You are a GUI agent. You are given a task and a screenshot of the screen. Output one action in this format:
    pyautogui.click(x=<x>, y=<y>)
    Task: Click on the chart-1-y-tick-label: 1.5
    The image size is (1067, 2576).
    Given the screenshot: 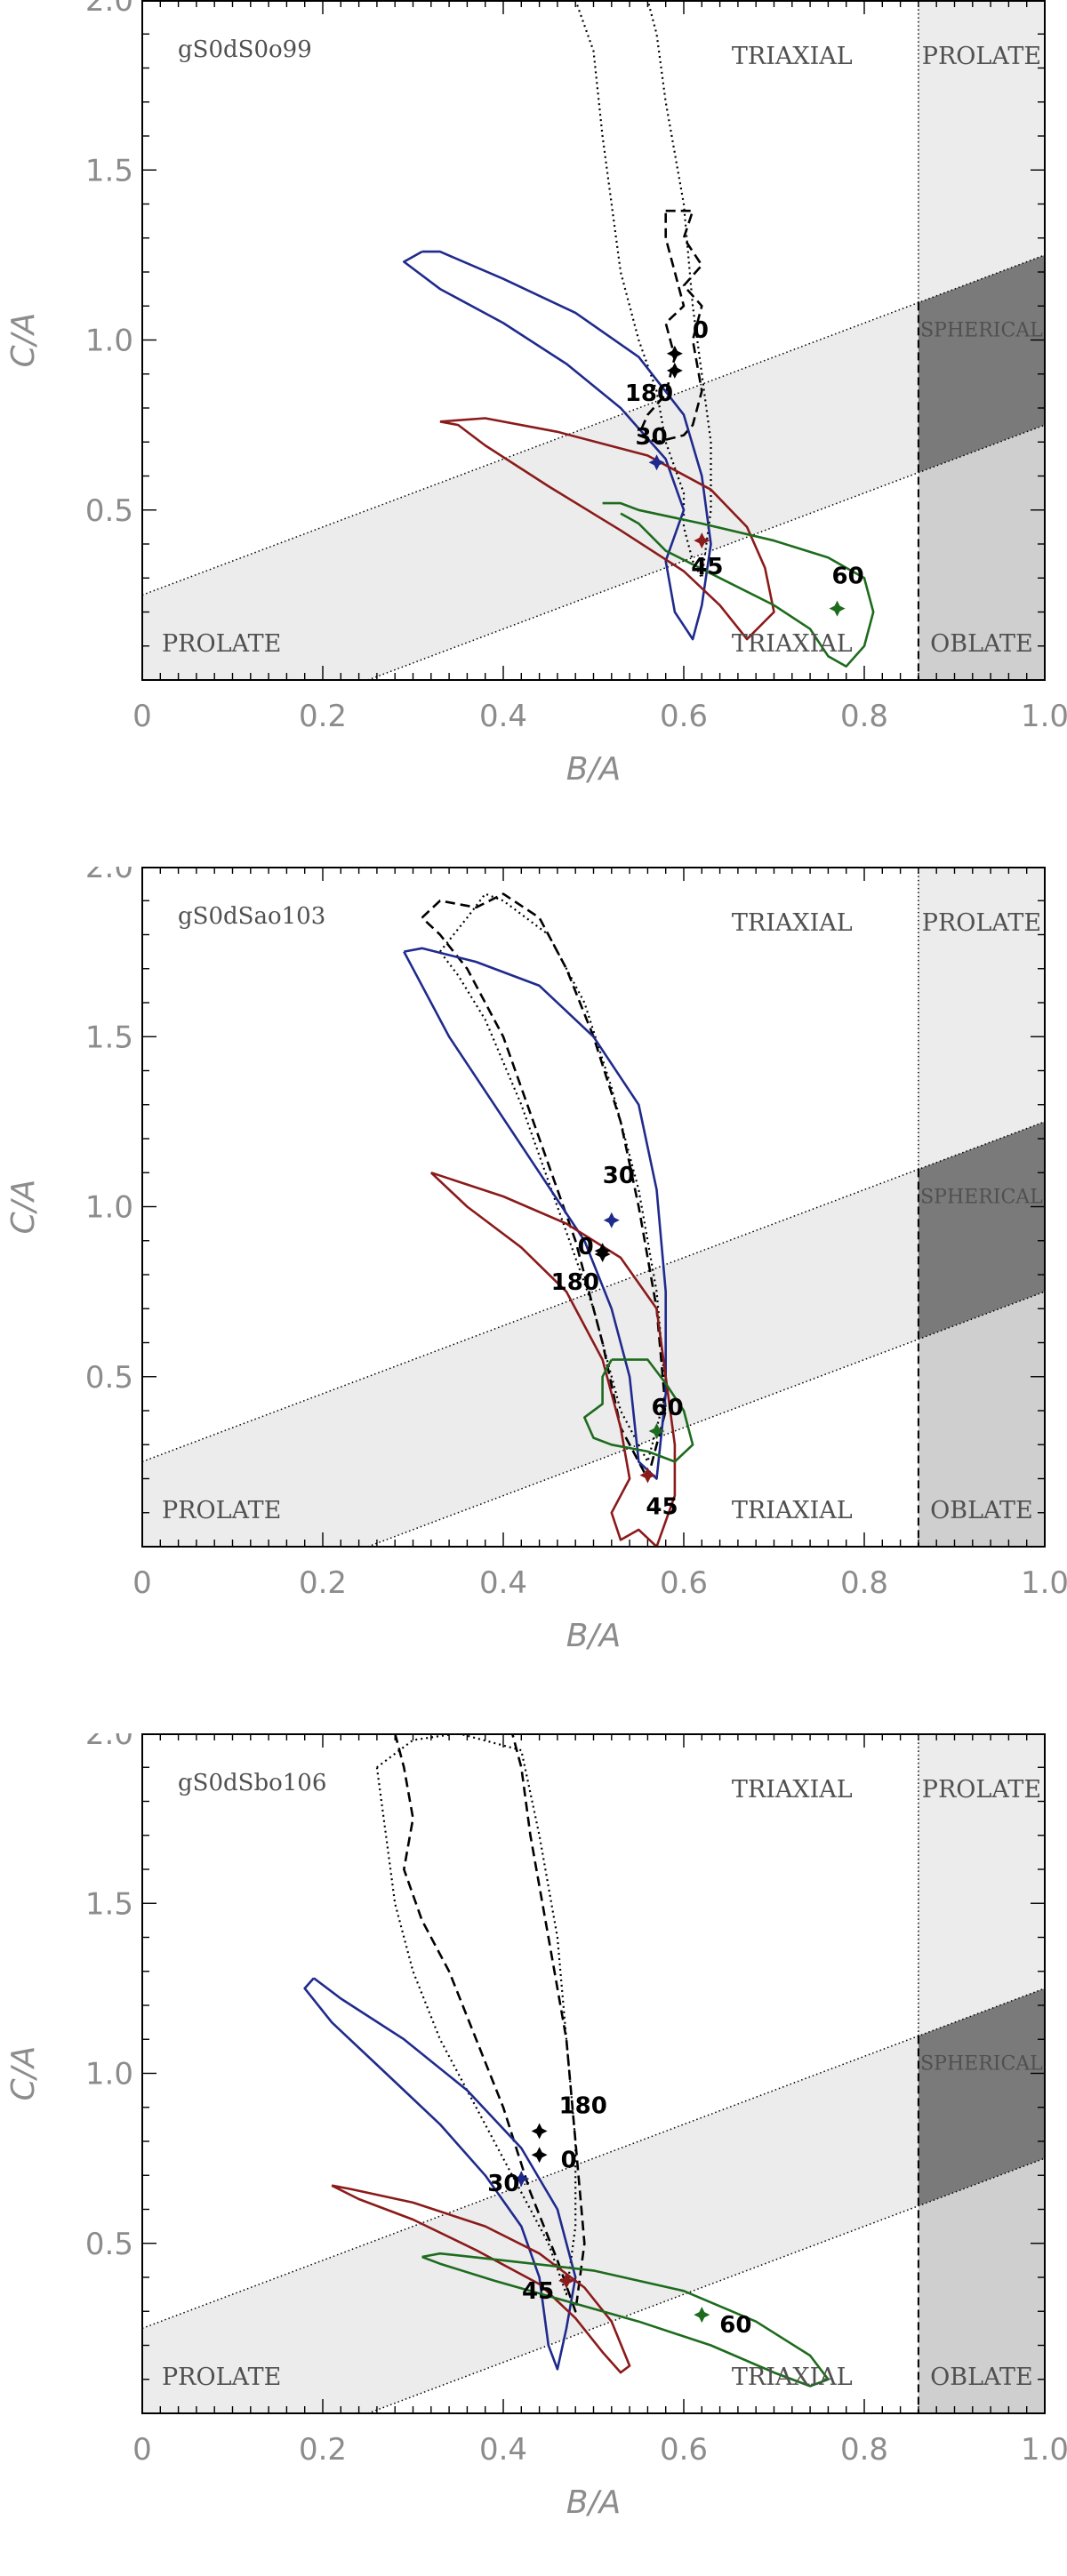 What is the action you would take?
    pyautogui.click(x=109, y=170)
    